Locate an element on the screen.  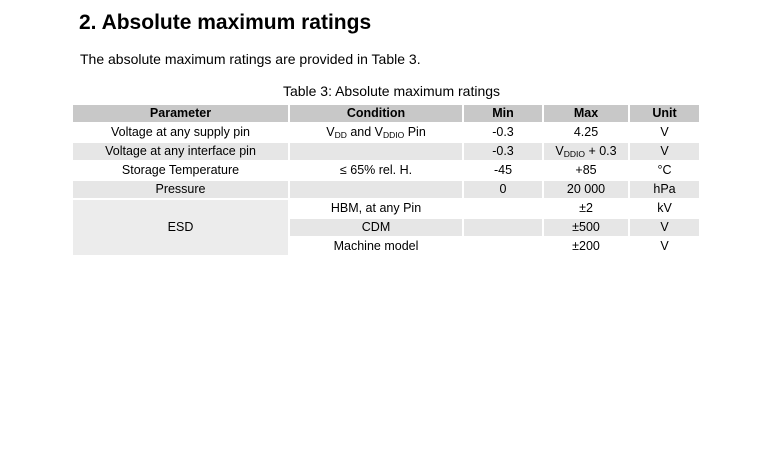
cell-parameter: Storage Temperature is located at coordinates (180, 171).